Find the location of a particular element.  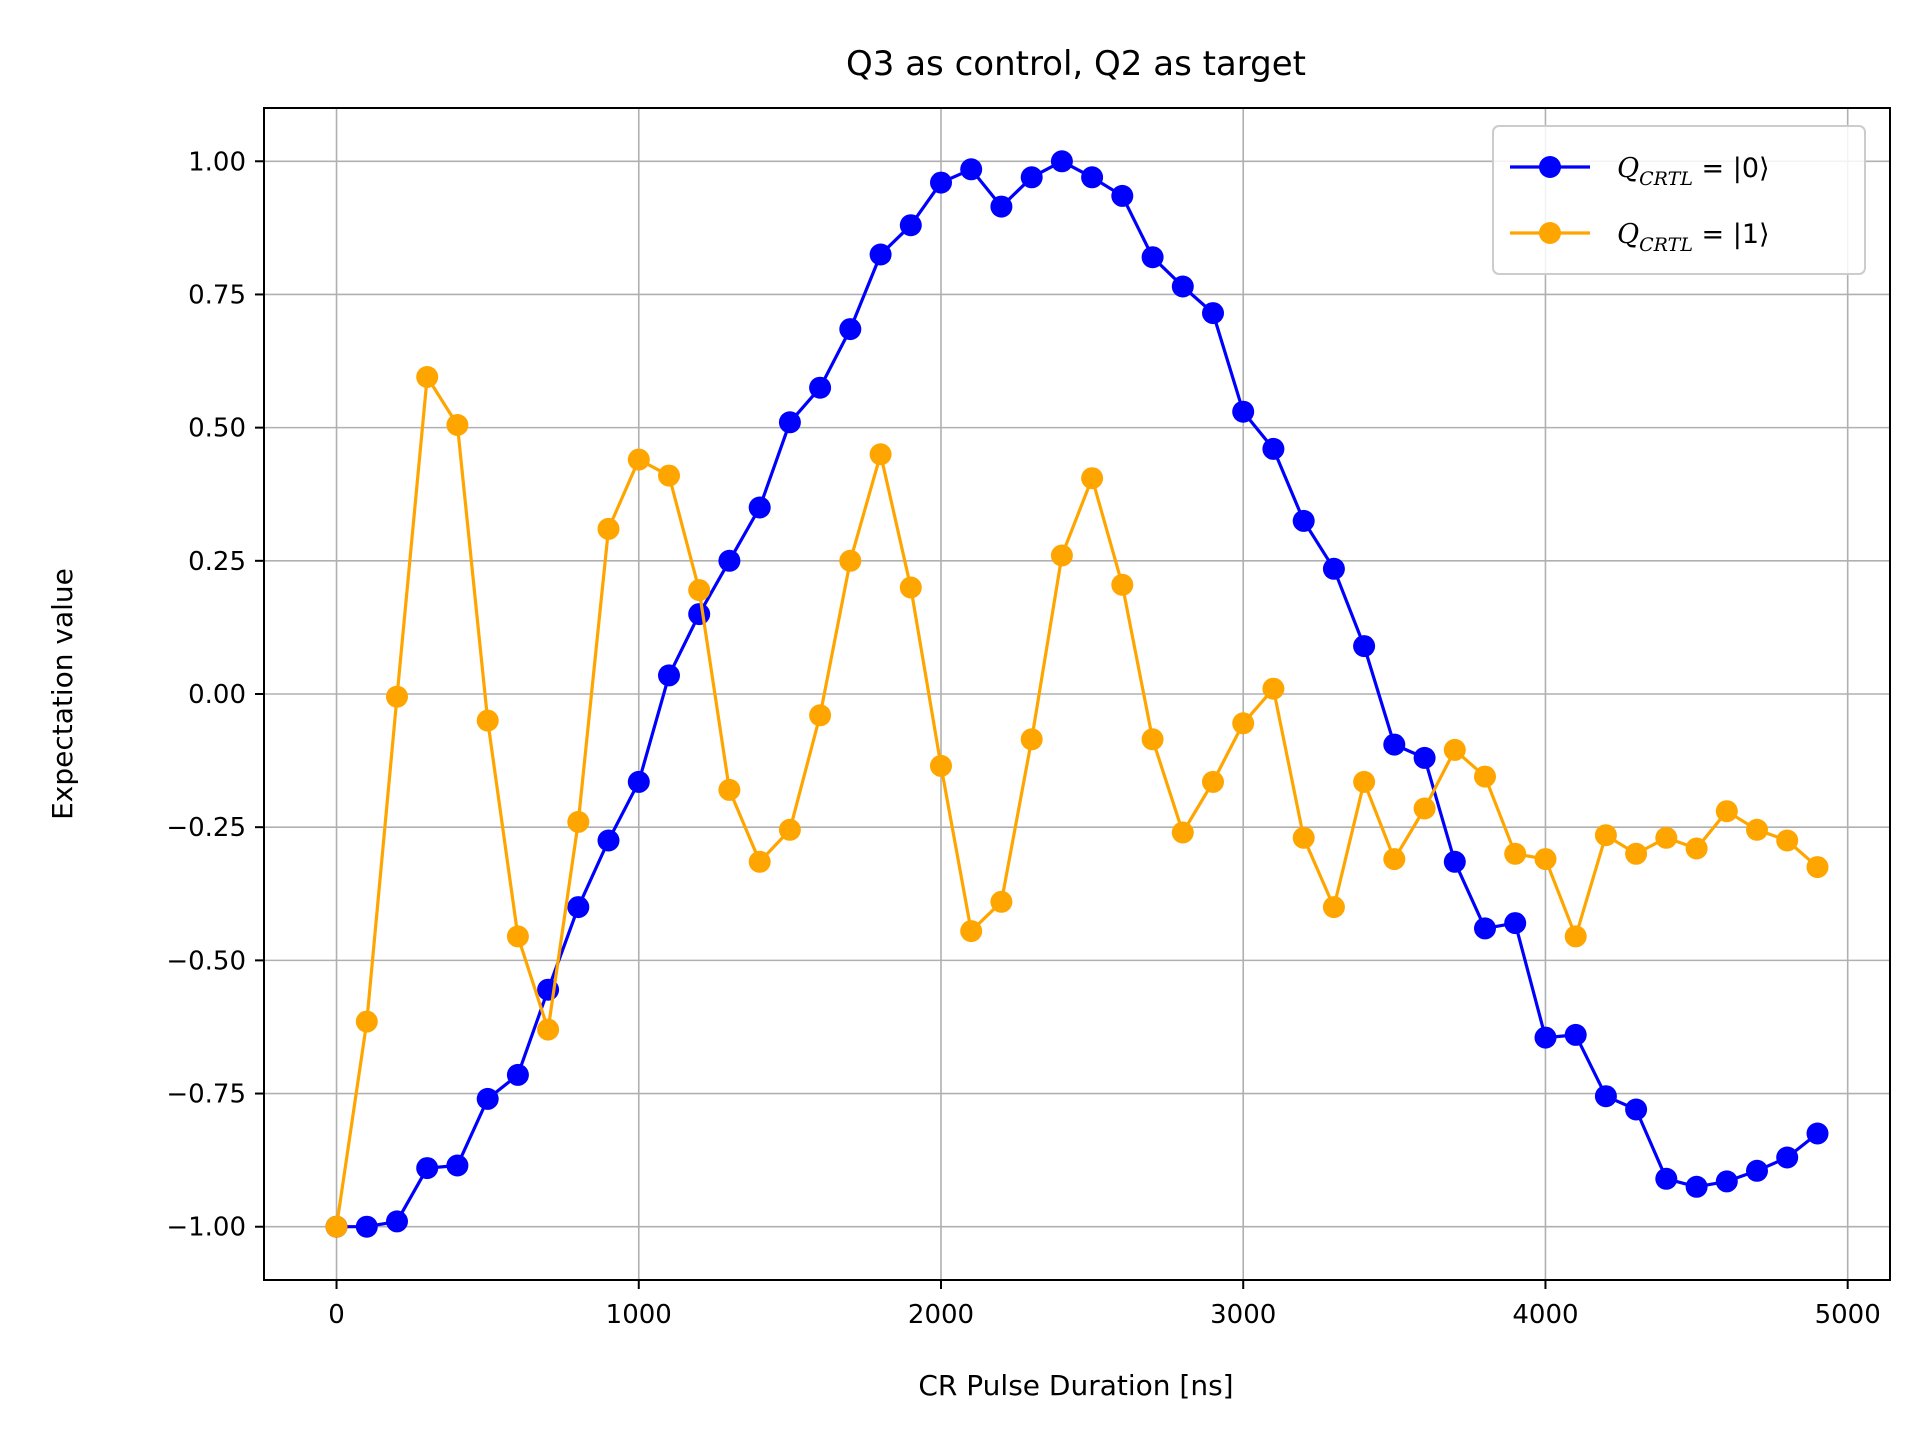

y-tick-label: −0.75 is located at coordinates (206, 1095).